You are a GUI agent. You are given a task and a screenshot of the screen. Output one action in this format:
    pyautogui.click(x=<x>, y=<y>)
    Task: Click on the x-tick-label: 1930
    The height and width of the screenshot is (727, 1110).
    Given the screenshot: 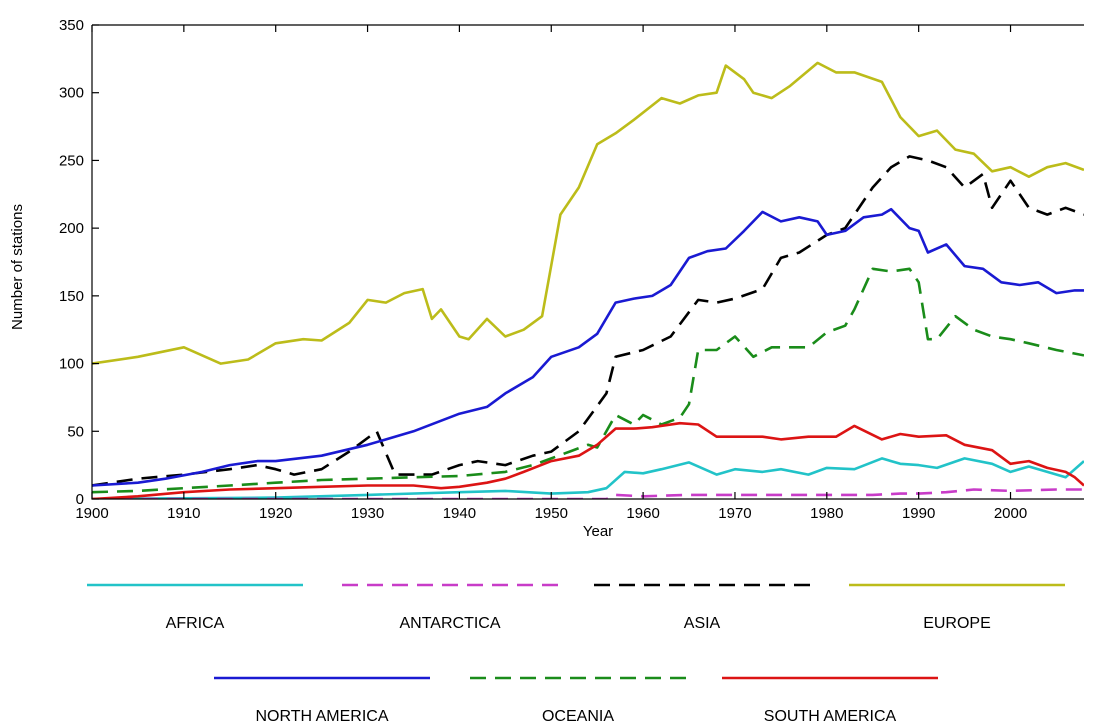 What is the action you would take?
    pyautogui.click(x=367, y=513)
    